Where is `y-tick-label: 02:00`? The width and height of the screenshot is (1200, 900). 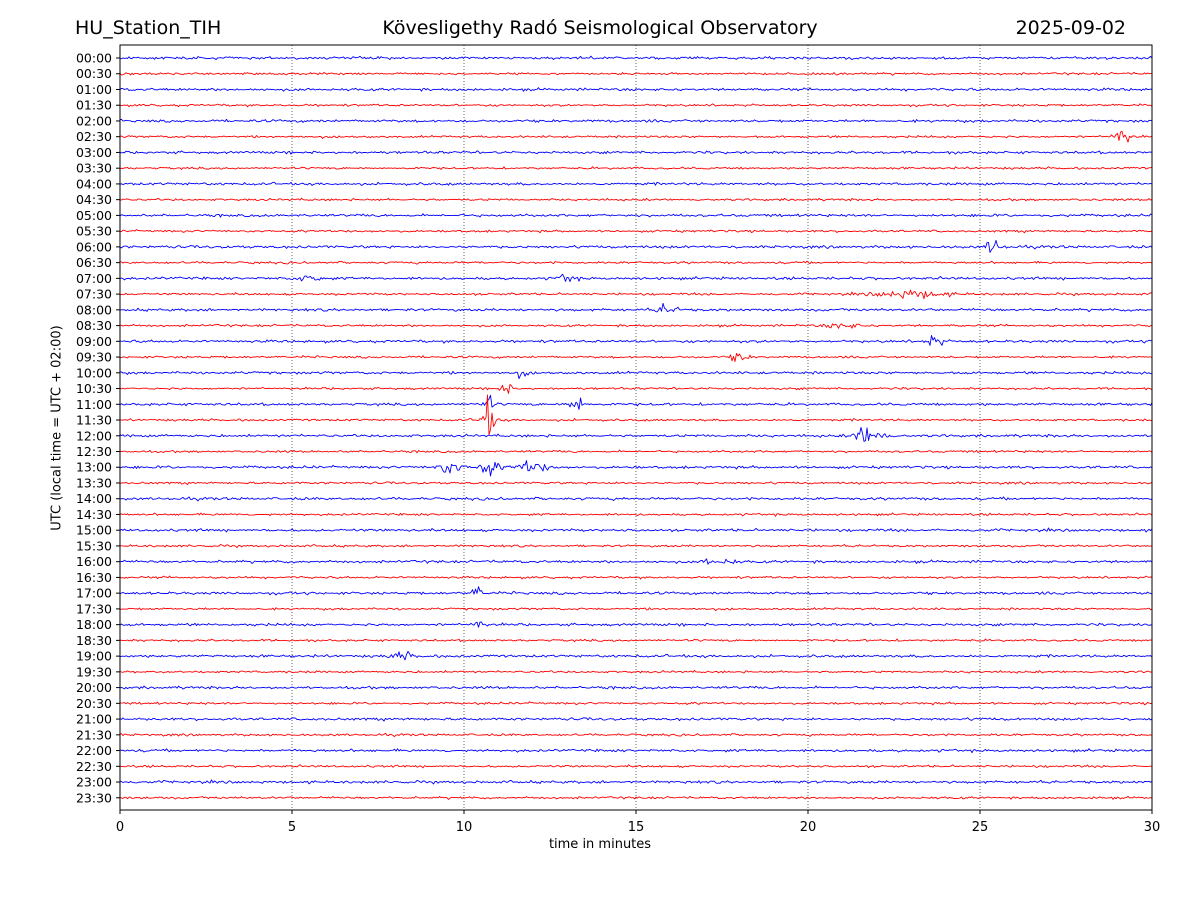
y-tick-label: 02:00 is located at coordinates (94, 120).